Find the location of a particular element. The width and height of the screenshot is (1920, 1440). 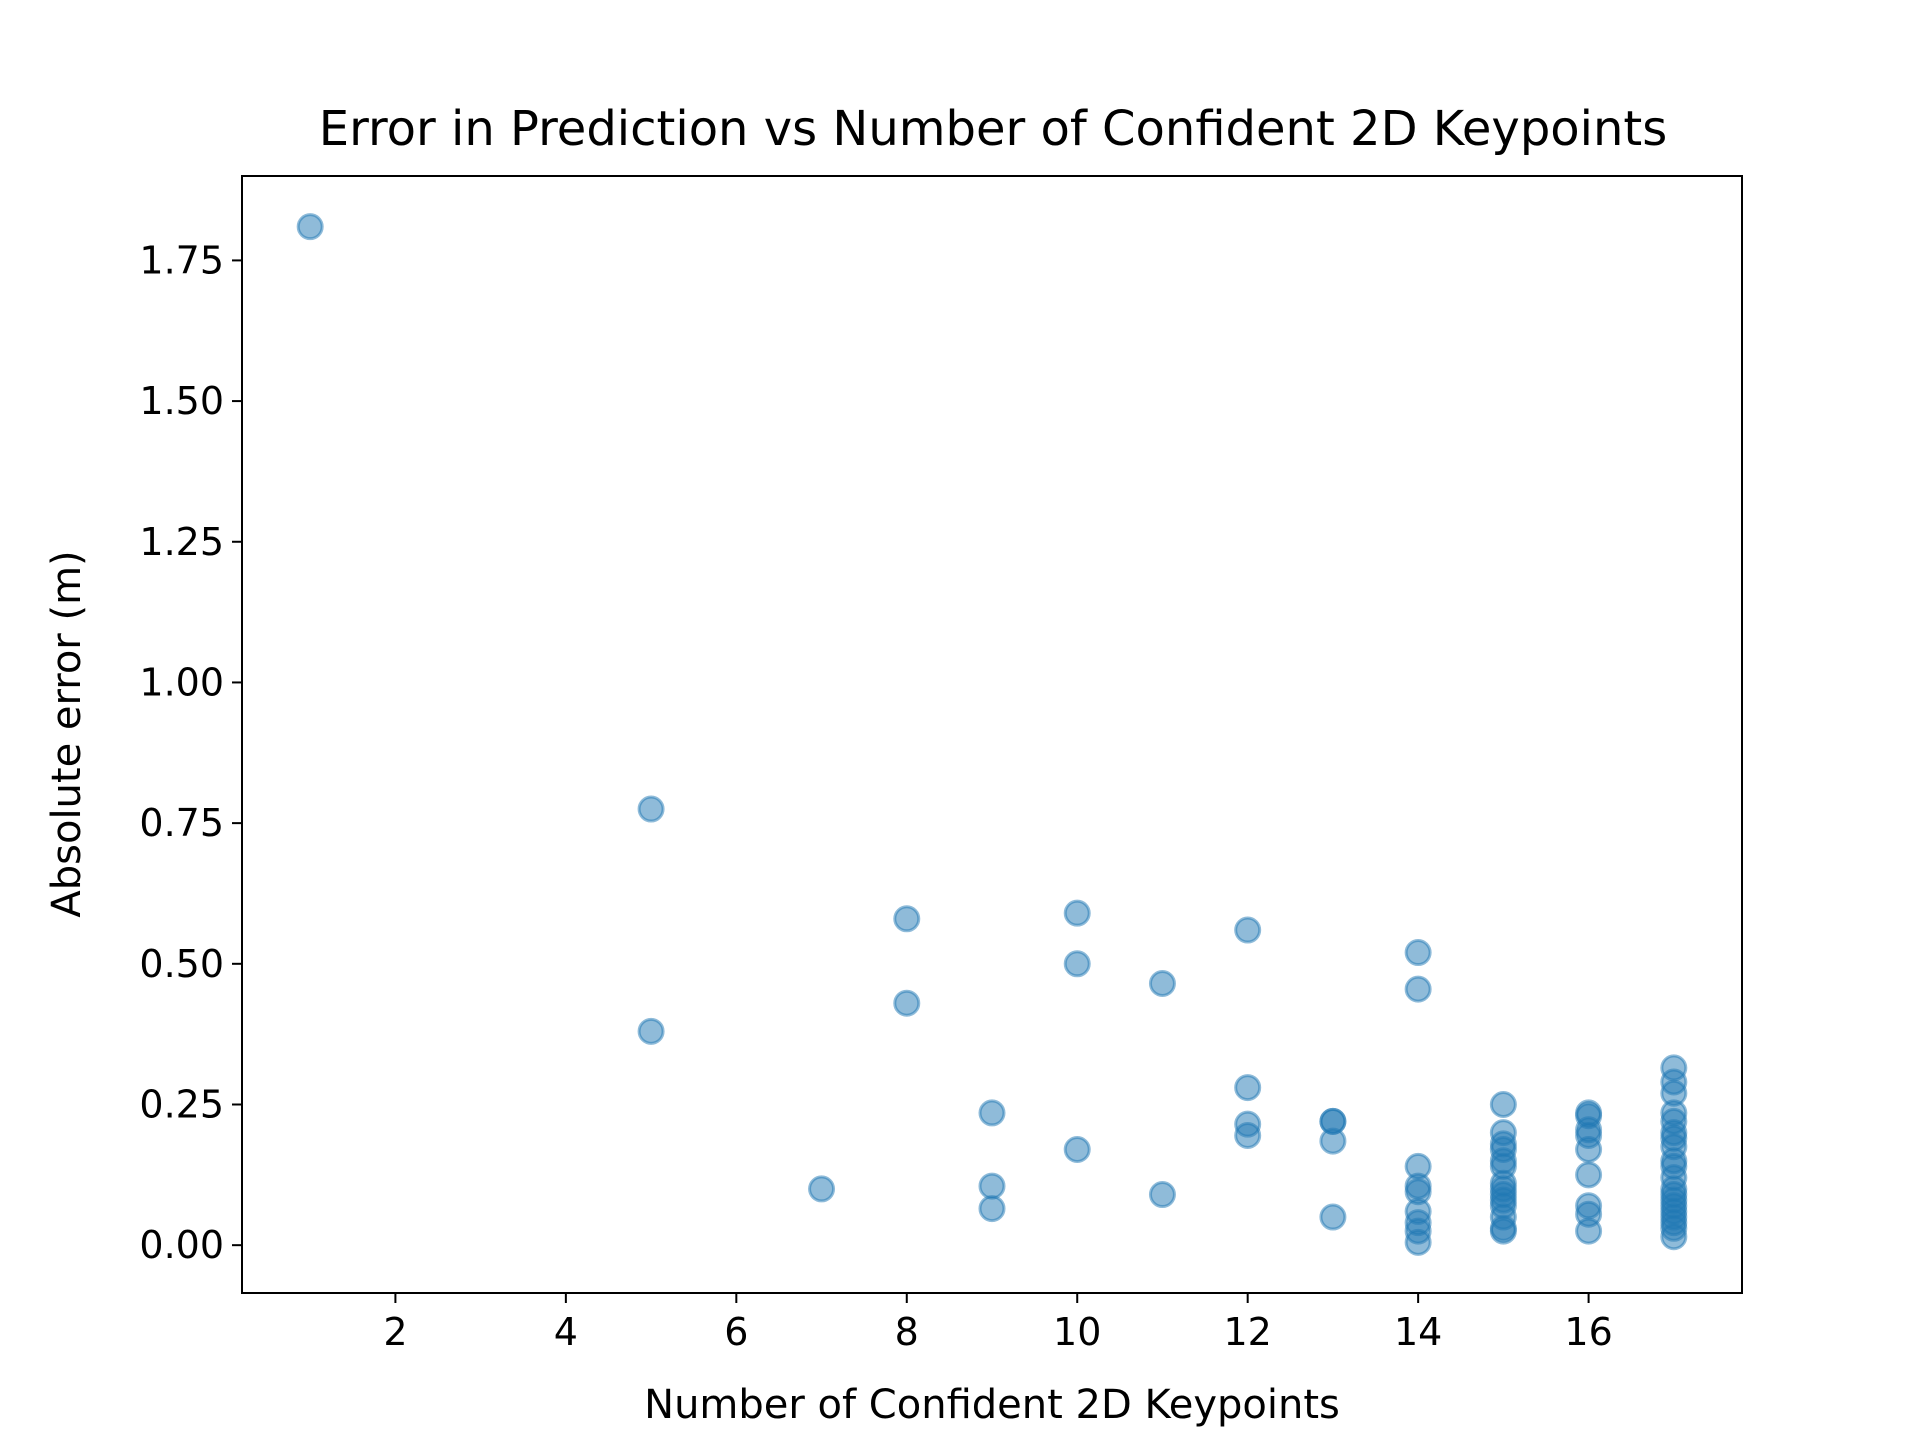

y-tick-label: 1.75 is located at coordinates (181, 260).